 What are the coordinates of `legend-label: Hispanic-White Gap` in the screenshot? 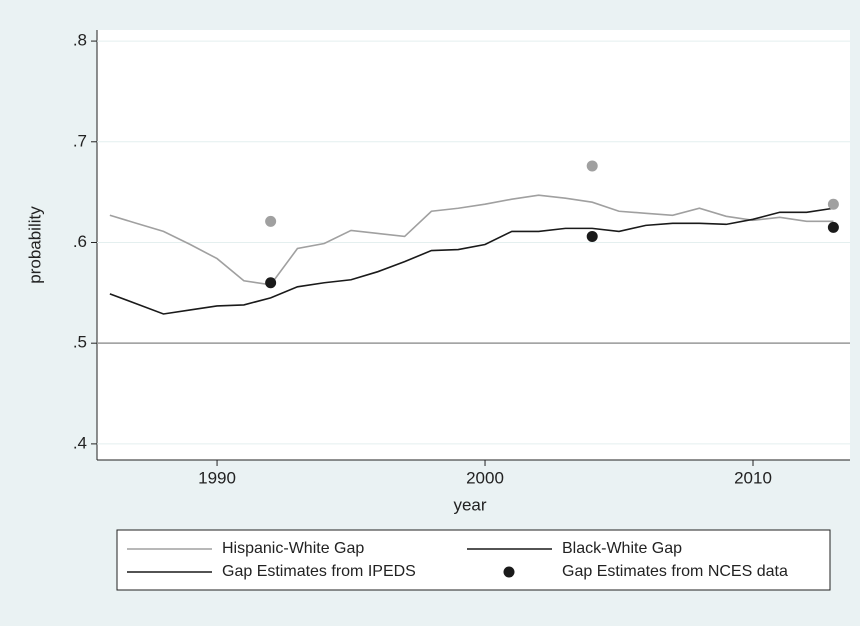 It's located at (293, 548).